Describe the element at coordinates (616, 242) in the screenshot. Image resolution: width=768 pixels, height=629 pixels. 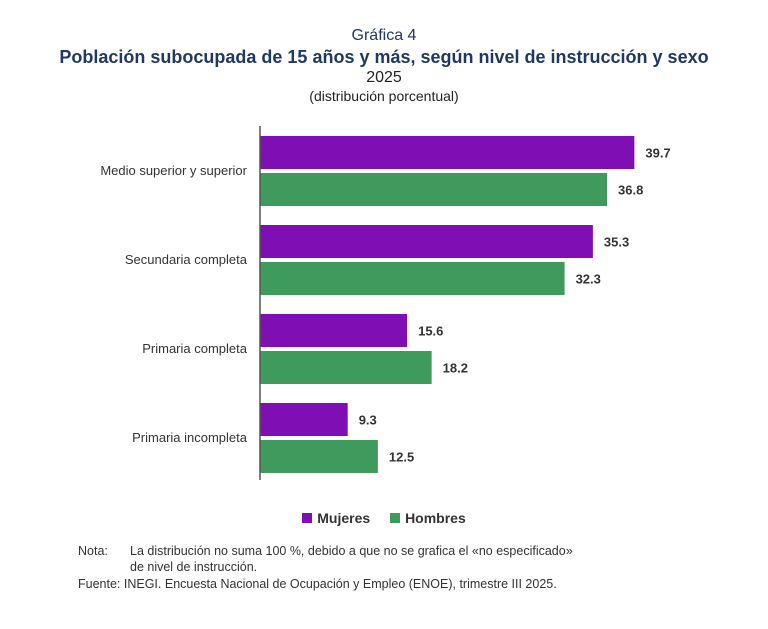
I see `data-label: 35.3` at that location.